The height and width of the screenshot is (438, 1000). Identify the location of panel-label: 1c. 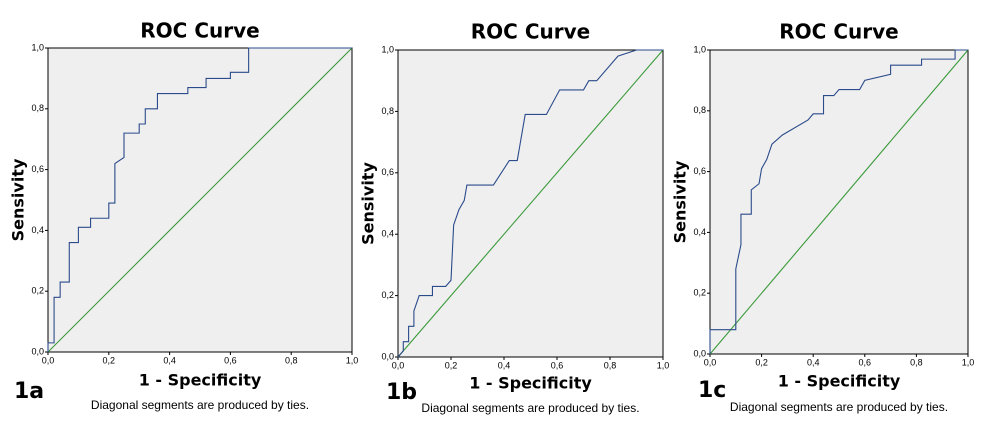
(712, 390).